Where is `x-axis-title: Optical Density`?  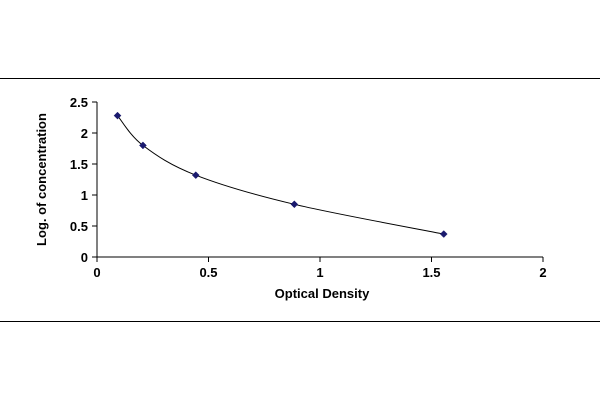
x-axis-title: Optical Density is located at coordinates (322, 293).